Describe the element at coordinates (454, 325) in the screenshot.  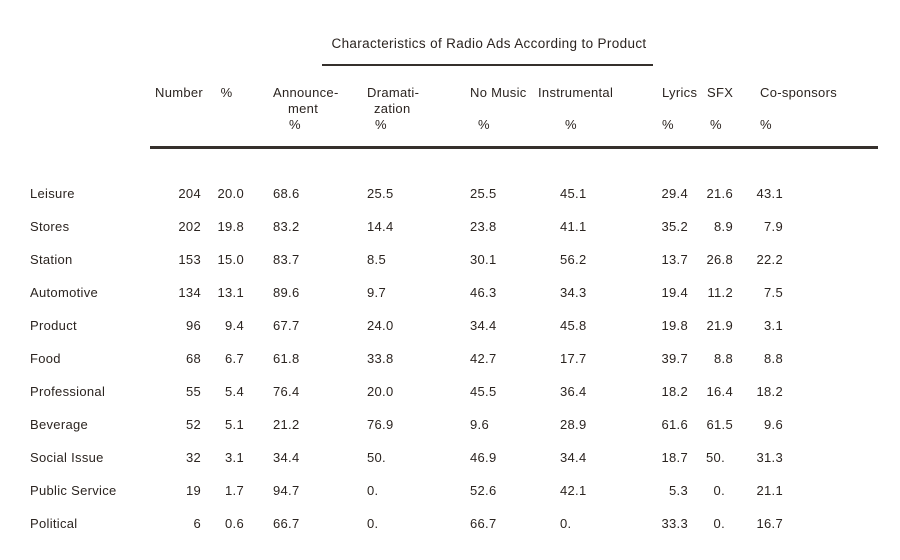
I see `table-row: Product 96 9.4 67.7 24.0 34.4 45.8 19.8 21.9 3.1` at that location.